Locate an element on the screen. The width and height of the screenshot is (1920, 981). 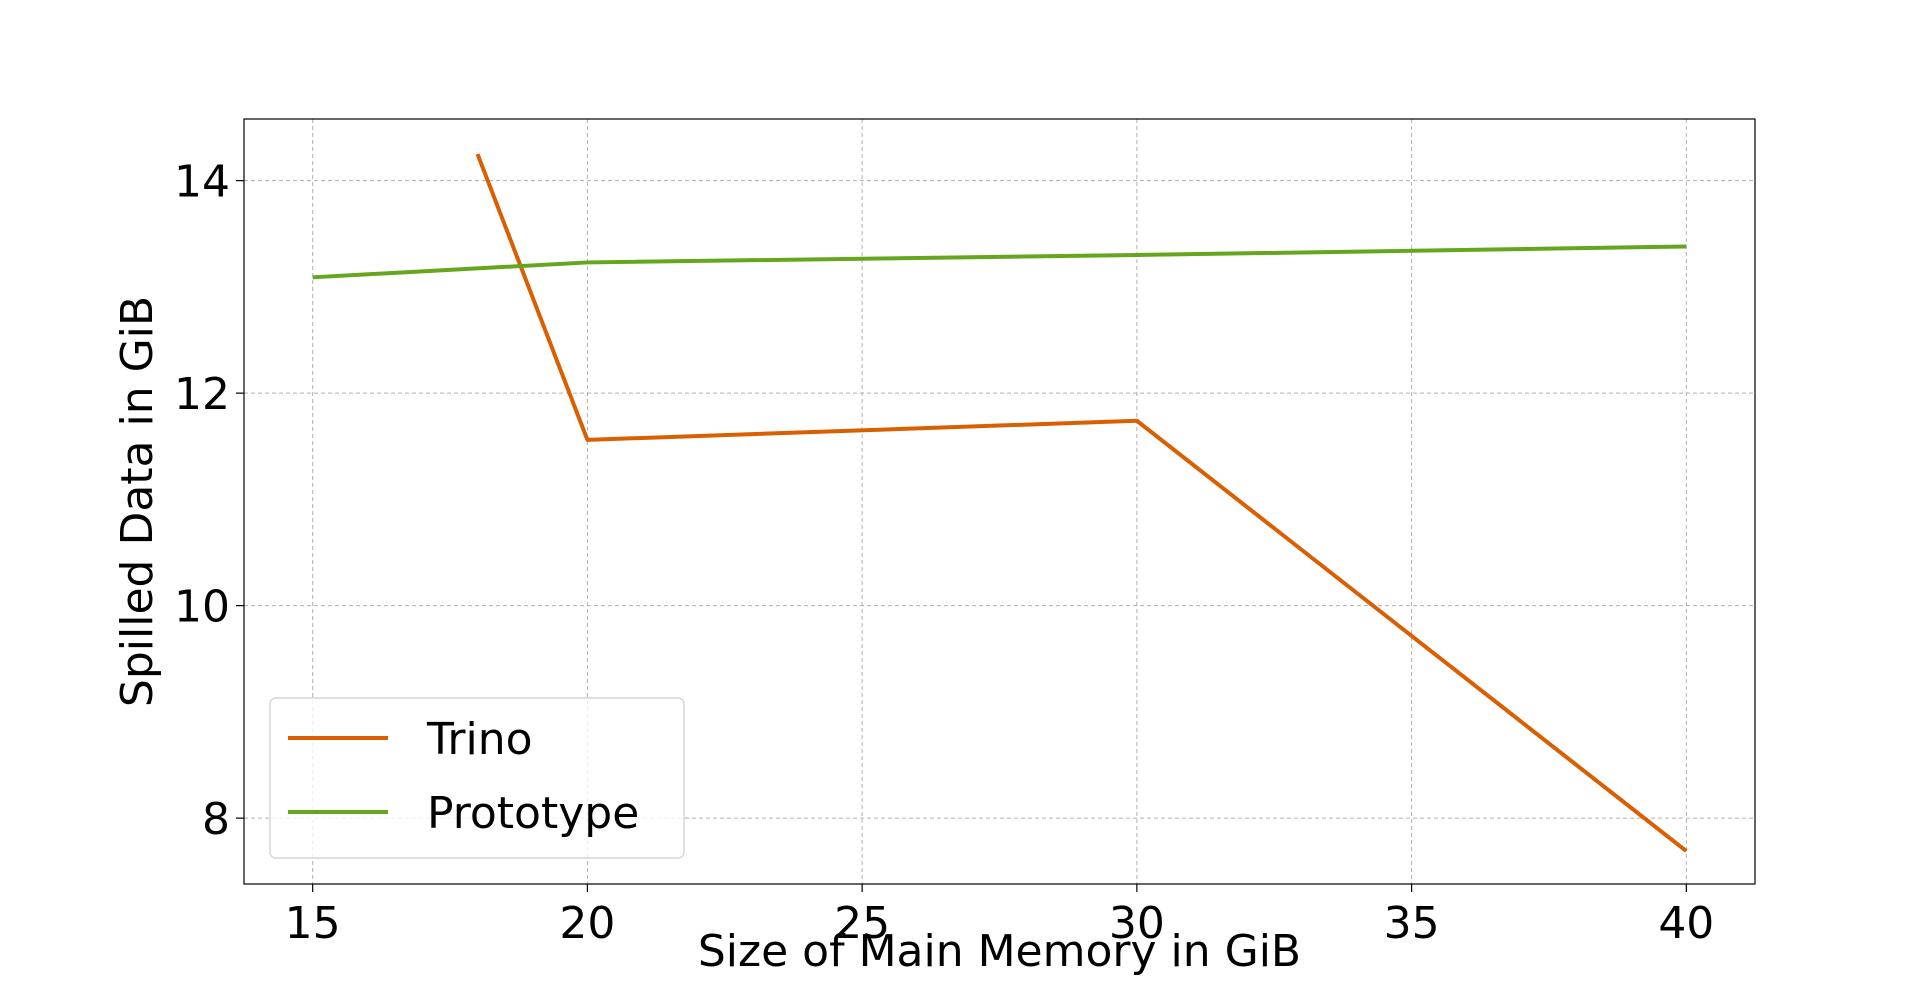
legend-entries: Trino Prototype is located at coordinates (463, 776).